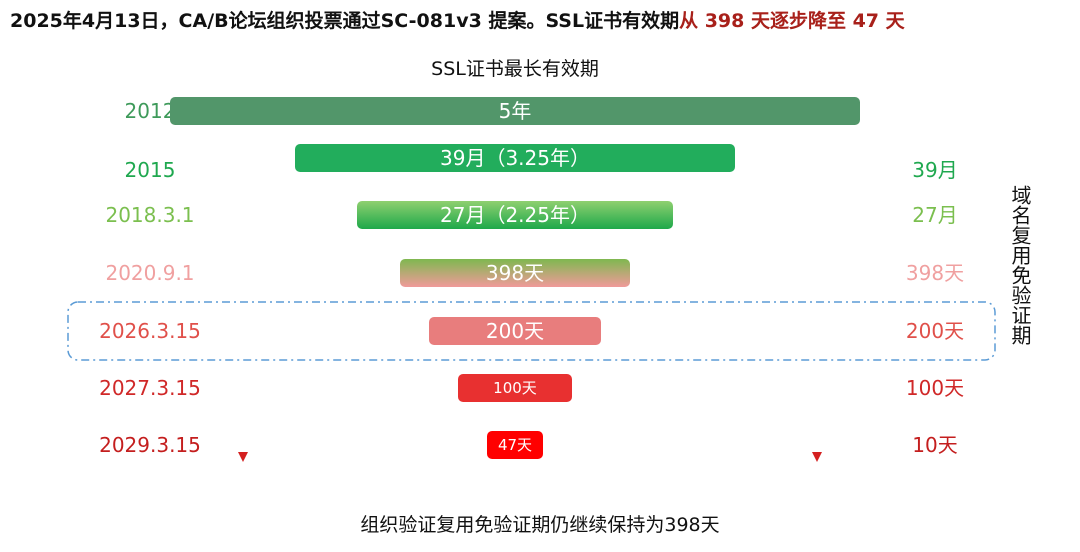  What do you see at coordinates (515, 445) in the screenshot?
I see `bar: 47天` at bounding box center [515, 445].